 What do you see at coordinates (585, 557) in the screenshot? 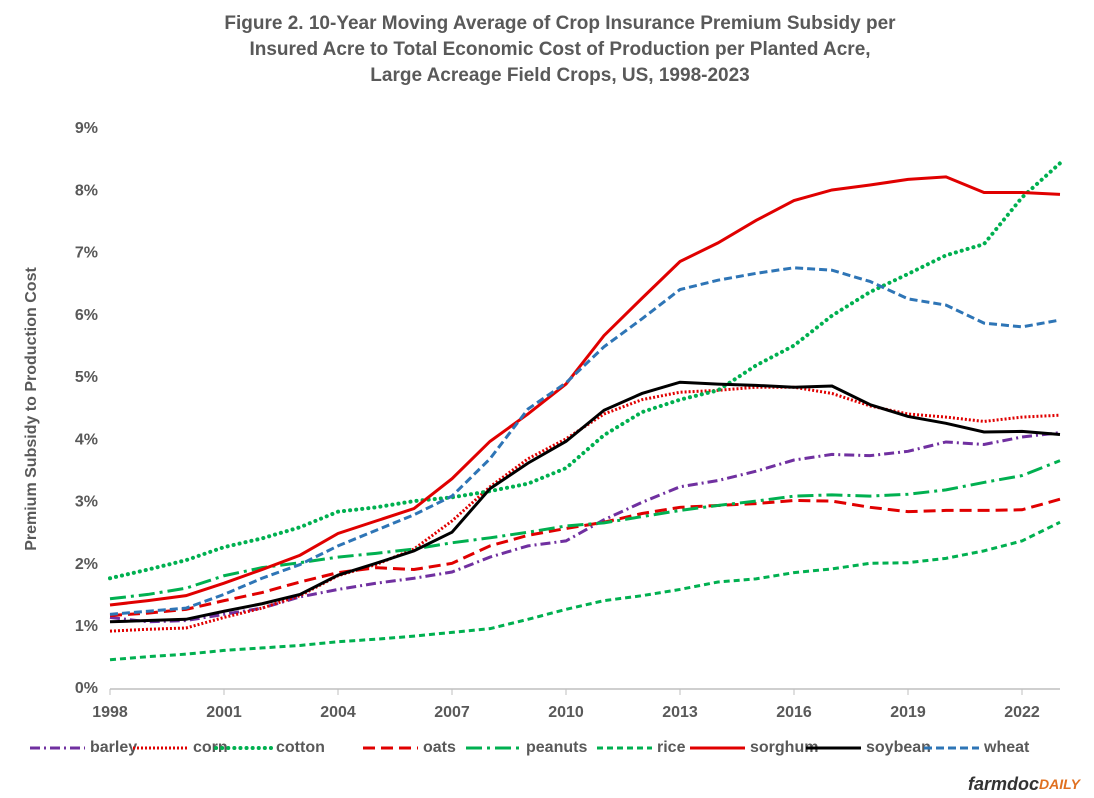
I see `series-line` at bounding box center [585, 557].